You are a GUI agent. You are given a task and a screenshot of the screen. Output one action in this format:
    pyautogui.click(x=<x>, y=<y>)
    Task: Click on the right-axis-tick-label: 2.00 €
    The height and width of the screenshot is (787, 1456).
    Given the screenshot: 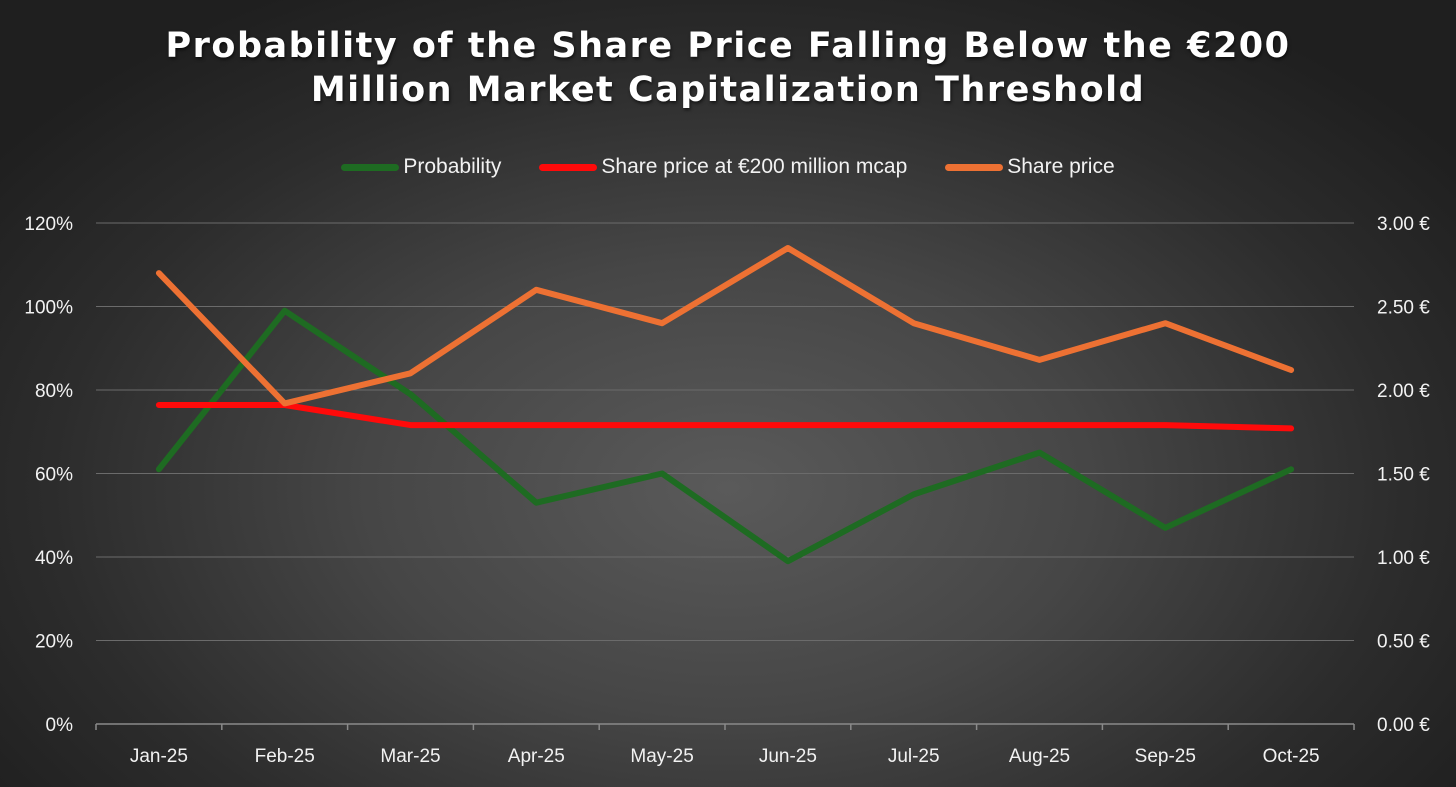 What is the action you would take?
    pyautogui.click(x=1403, y=391)
    